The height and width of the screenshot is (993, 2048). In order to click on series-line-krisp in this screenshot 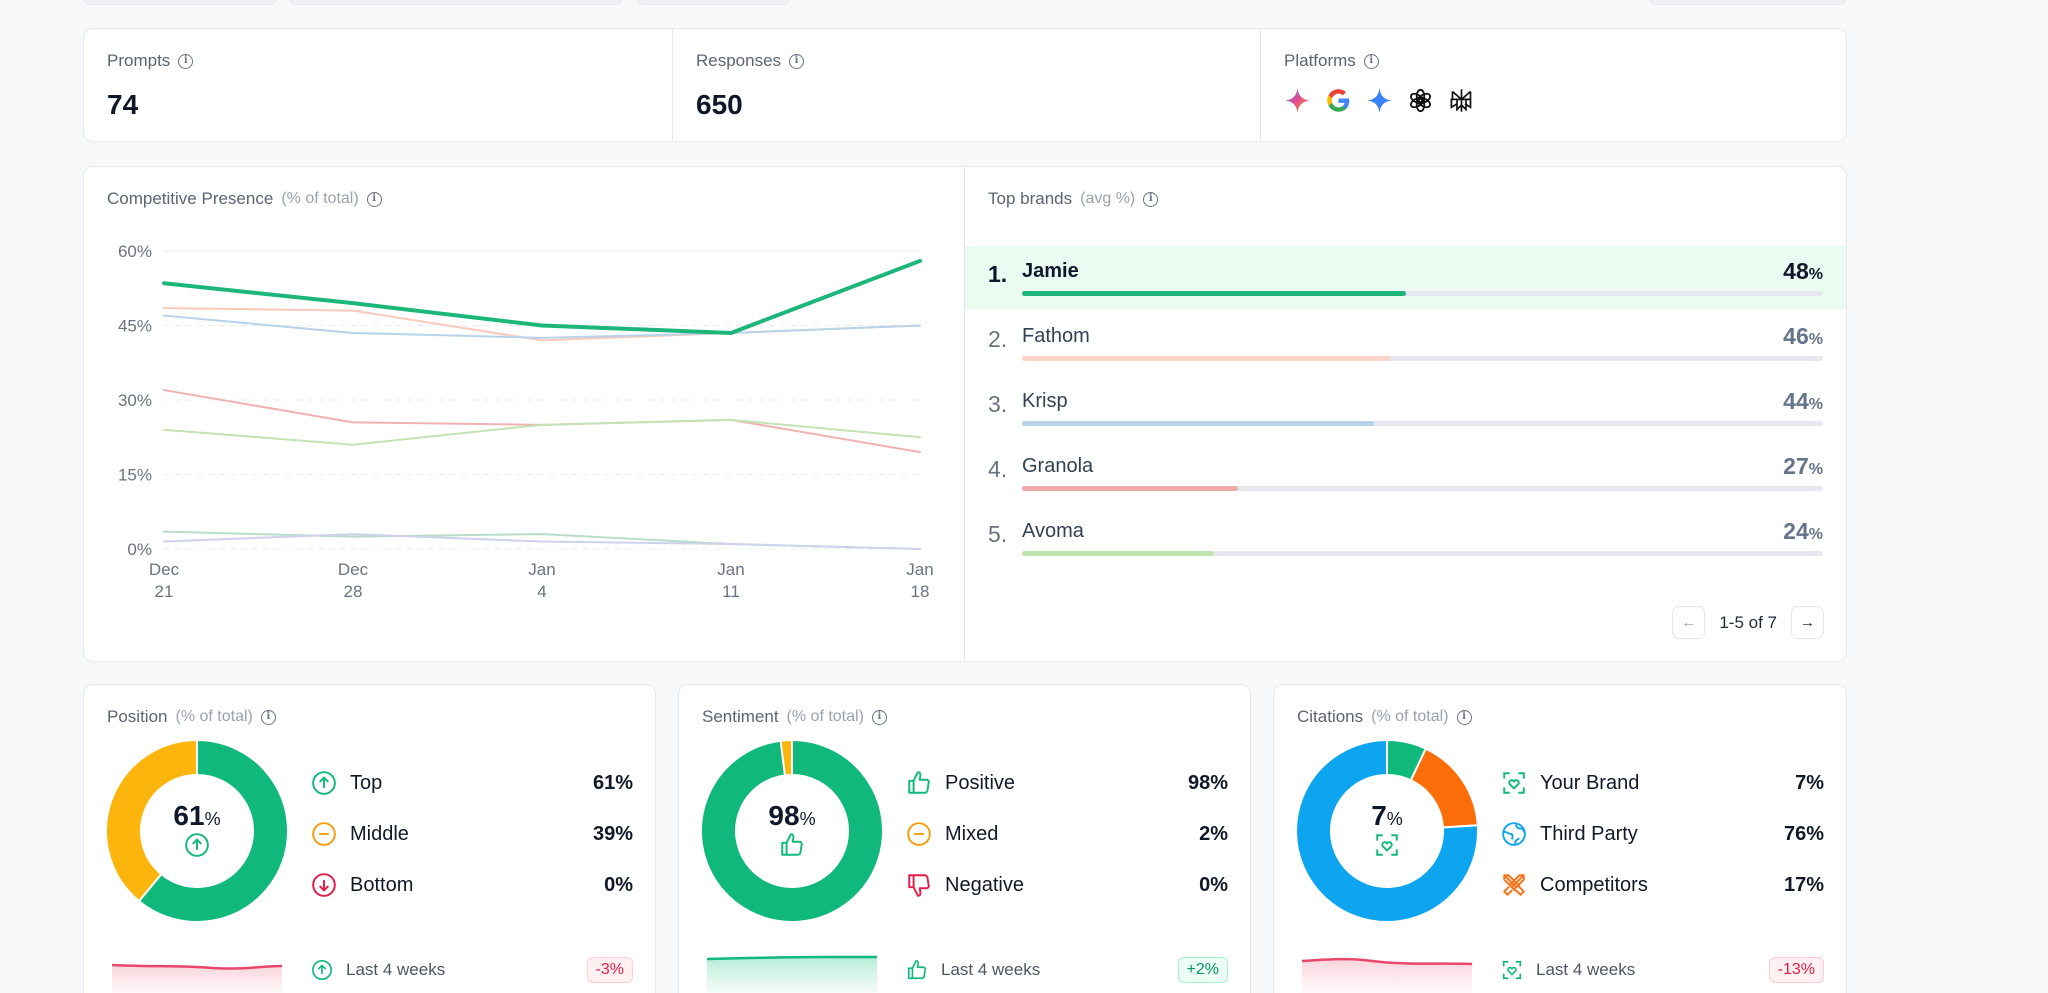, I will do `click(542, 326)`.